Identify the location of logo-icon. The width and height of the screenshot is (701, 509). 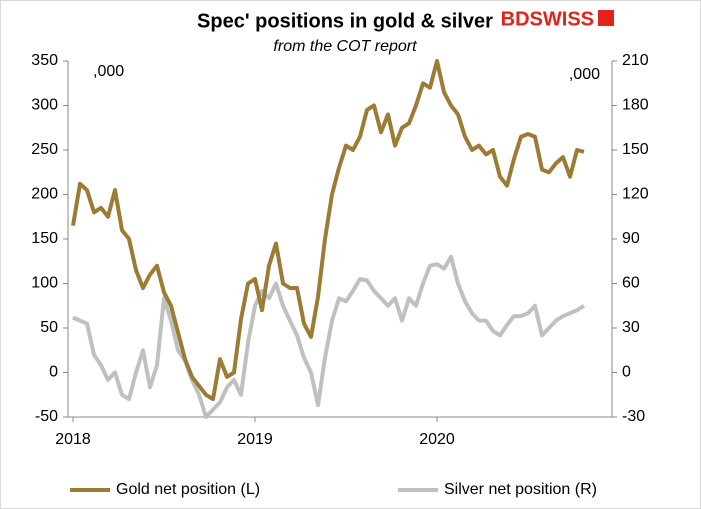
(606, 18).